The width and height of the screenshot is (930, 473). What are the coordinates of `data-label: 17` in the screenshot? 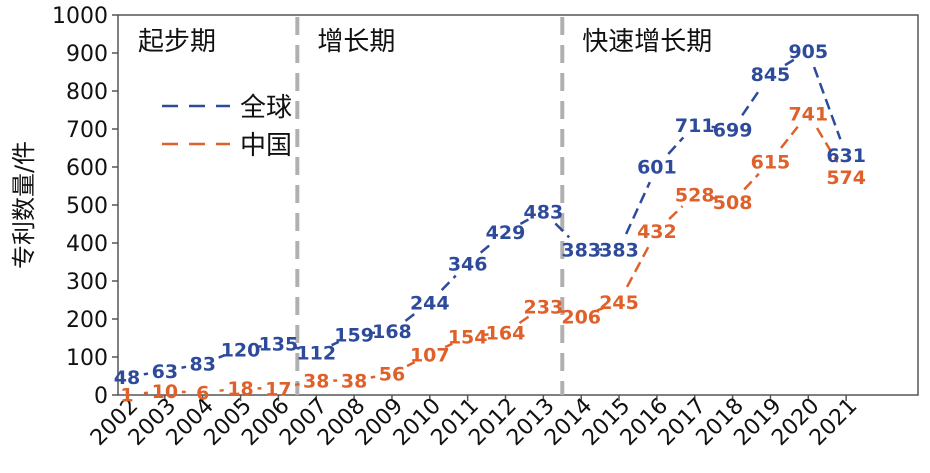 It's located at (278, 390).